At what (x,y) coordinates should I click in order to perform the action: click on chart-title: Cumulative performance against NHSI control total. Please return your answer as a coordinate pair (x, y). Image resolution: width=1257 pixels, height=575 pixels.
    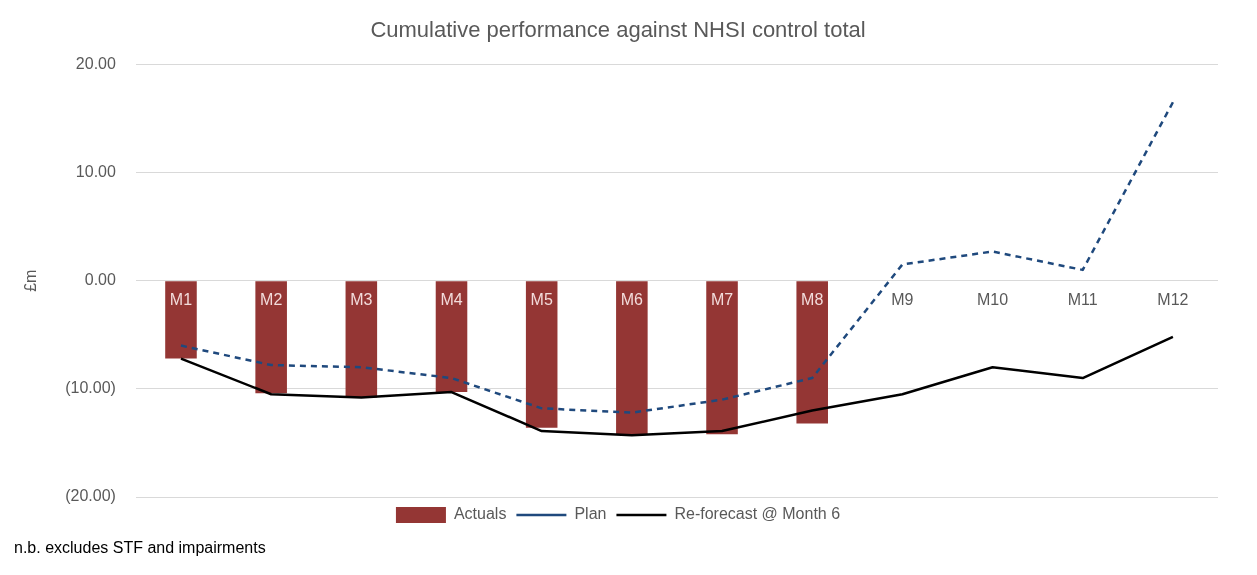
    Looking at the image, I should click on (618, 30).